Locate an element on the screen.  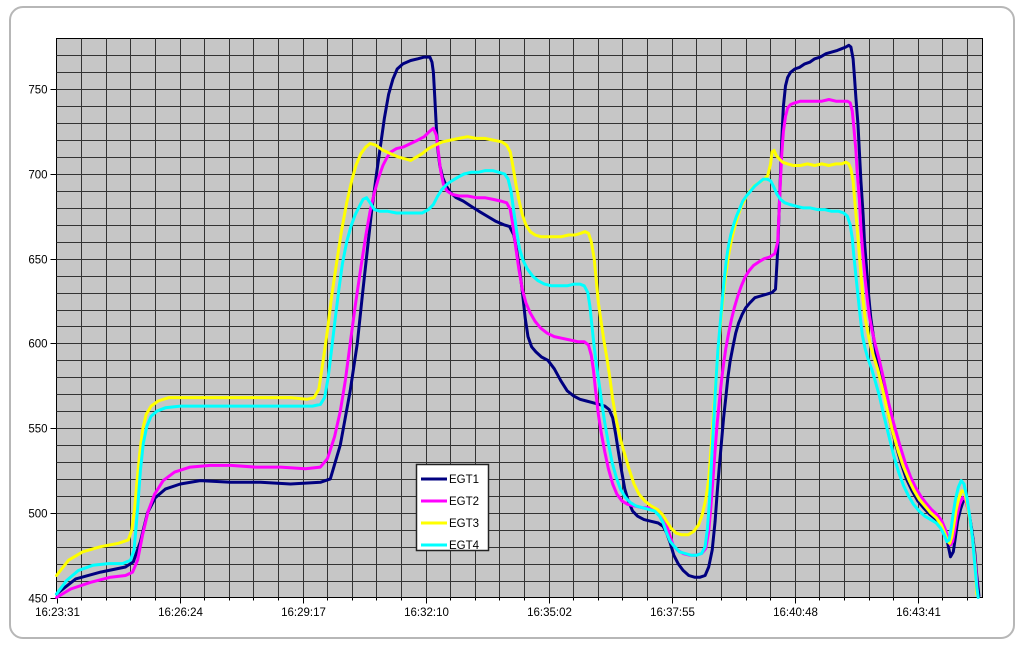
y-tick-label: 750 is located at coordinates (37, 91).